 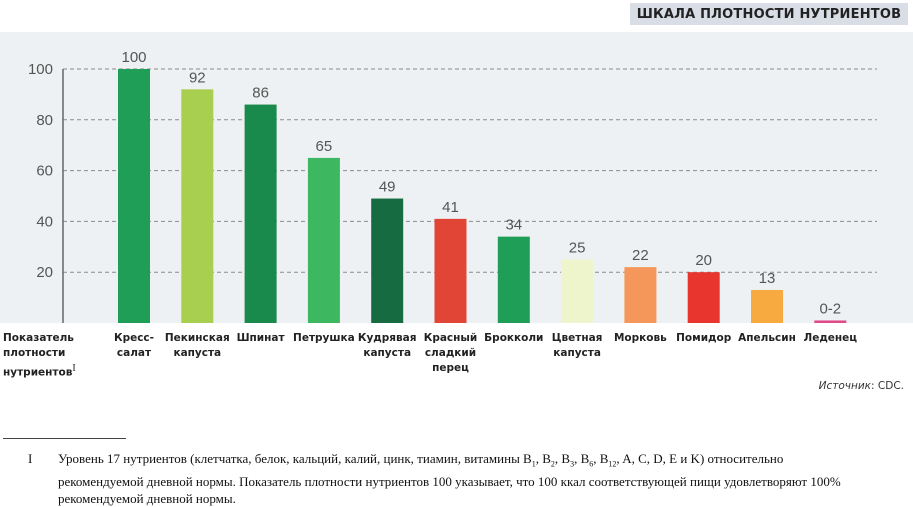 What do you see at coordinates (40, 69) in the screenshot?
I see `y-tick-label: 100` at bounding box center [40, 69].